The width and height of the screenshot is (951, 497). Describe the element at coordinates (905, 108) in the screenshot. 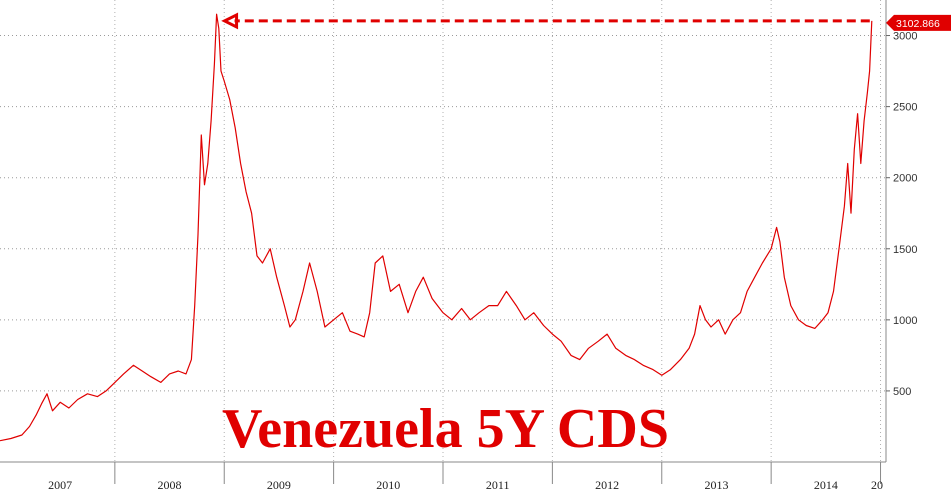

I see `y-tick-label: 2500` at that location.